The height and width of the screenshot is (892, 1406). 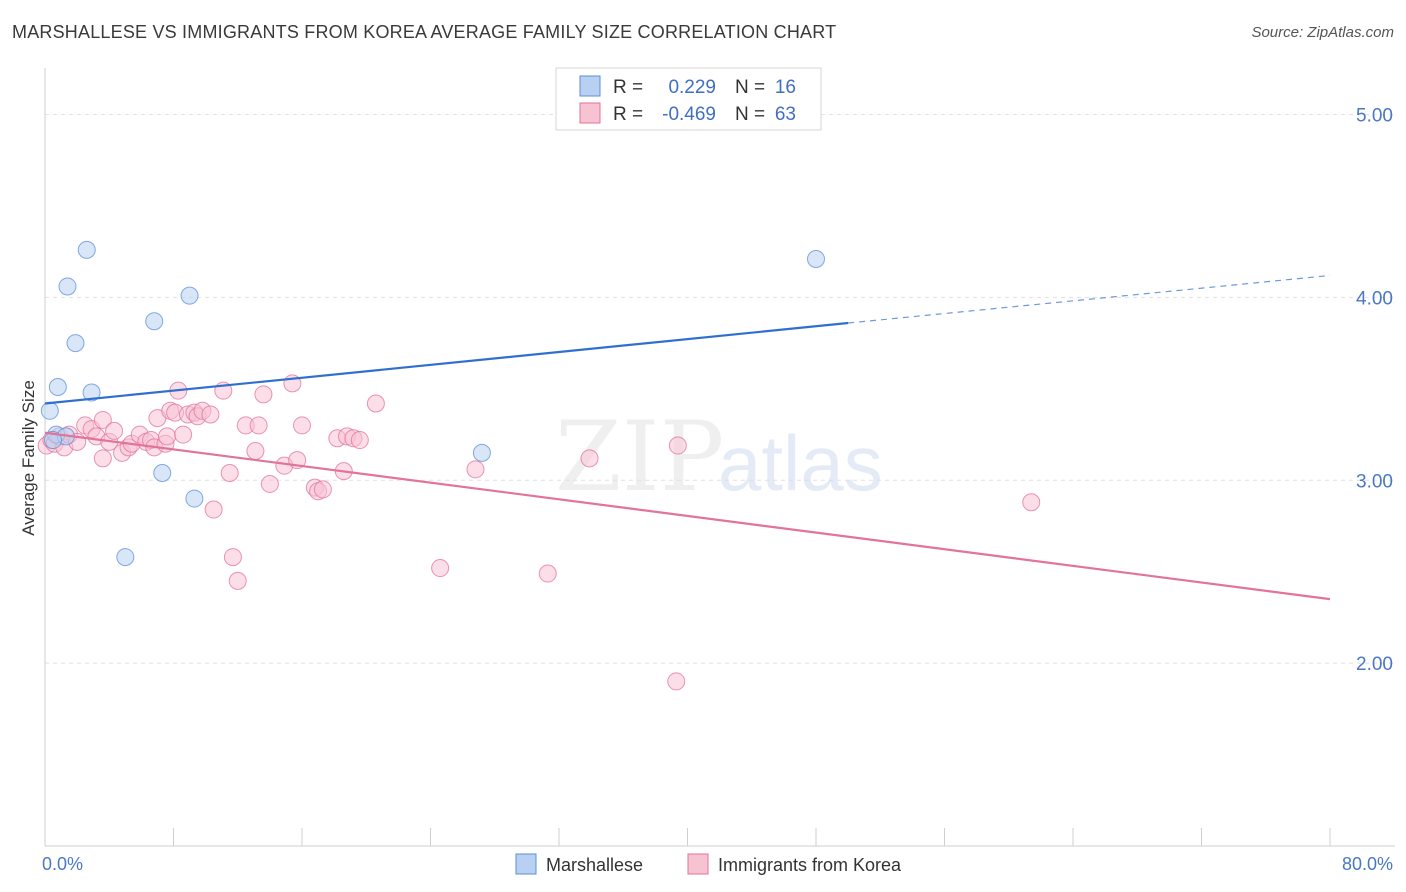 I want to click on series-legend: Marshallese Immigrants from Korea, so click(x=708, y=864).